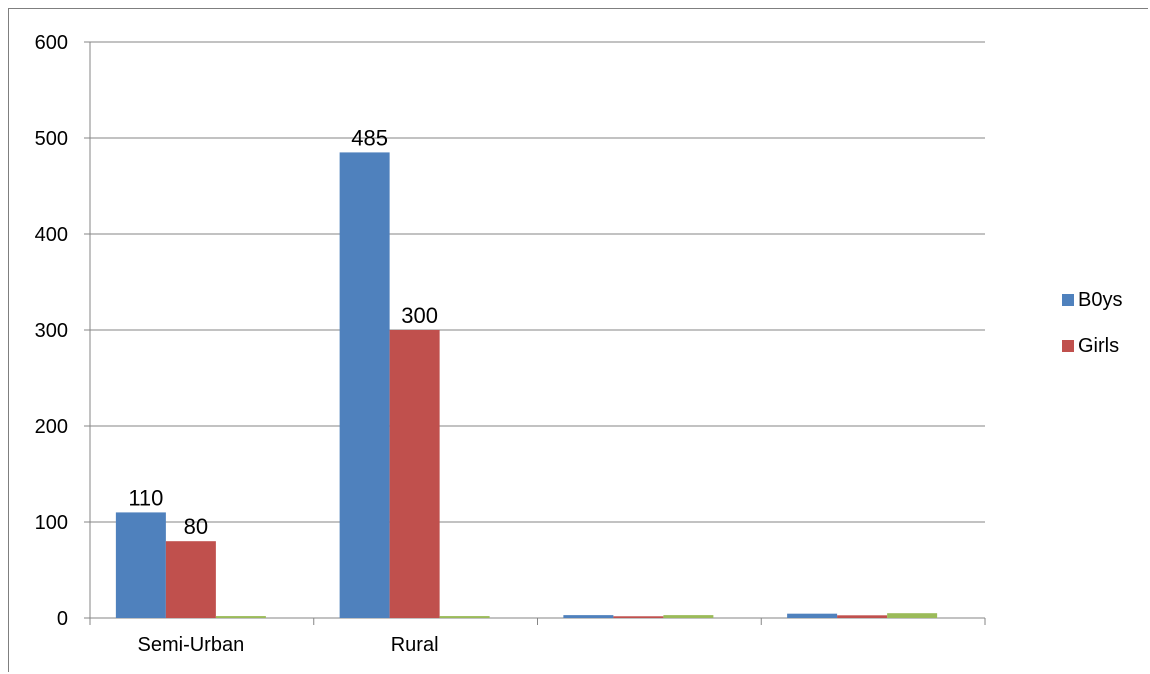 Image resolution: width=1150 pixels, height=674 pixels. Describe the element at coordinates (415, 645) in the screenshot. I see `x-category-label: Rural` at that location.